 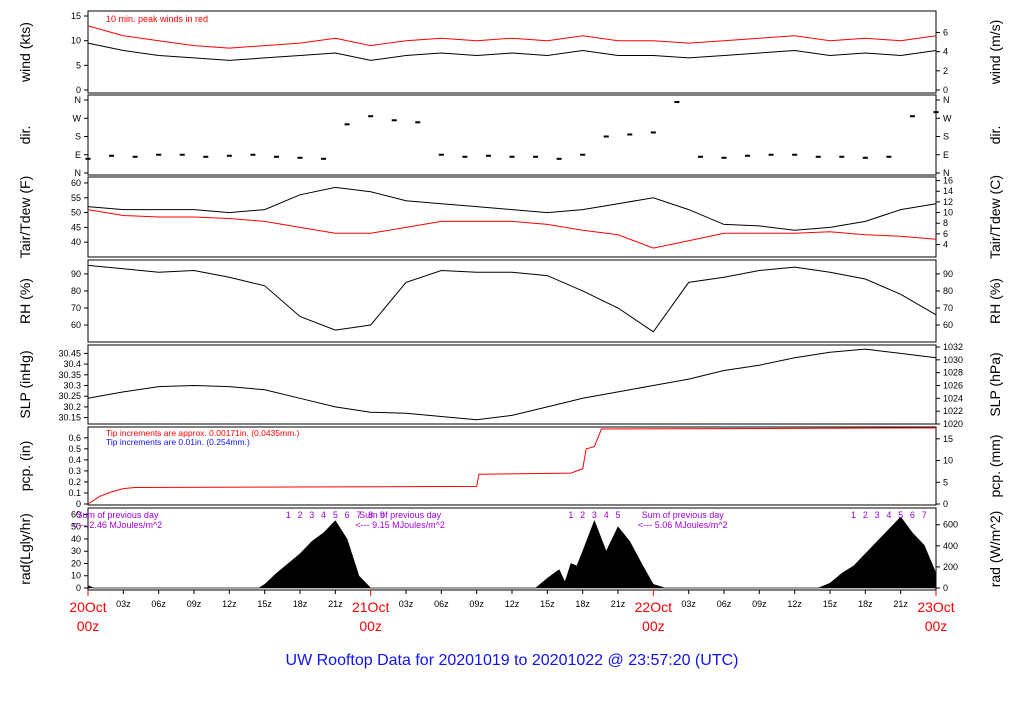 I want to click on temperature-ytick-label-left: 60, so click(x=76, y=183).